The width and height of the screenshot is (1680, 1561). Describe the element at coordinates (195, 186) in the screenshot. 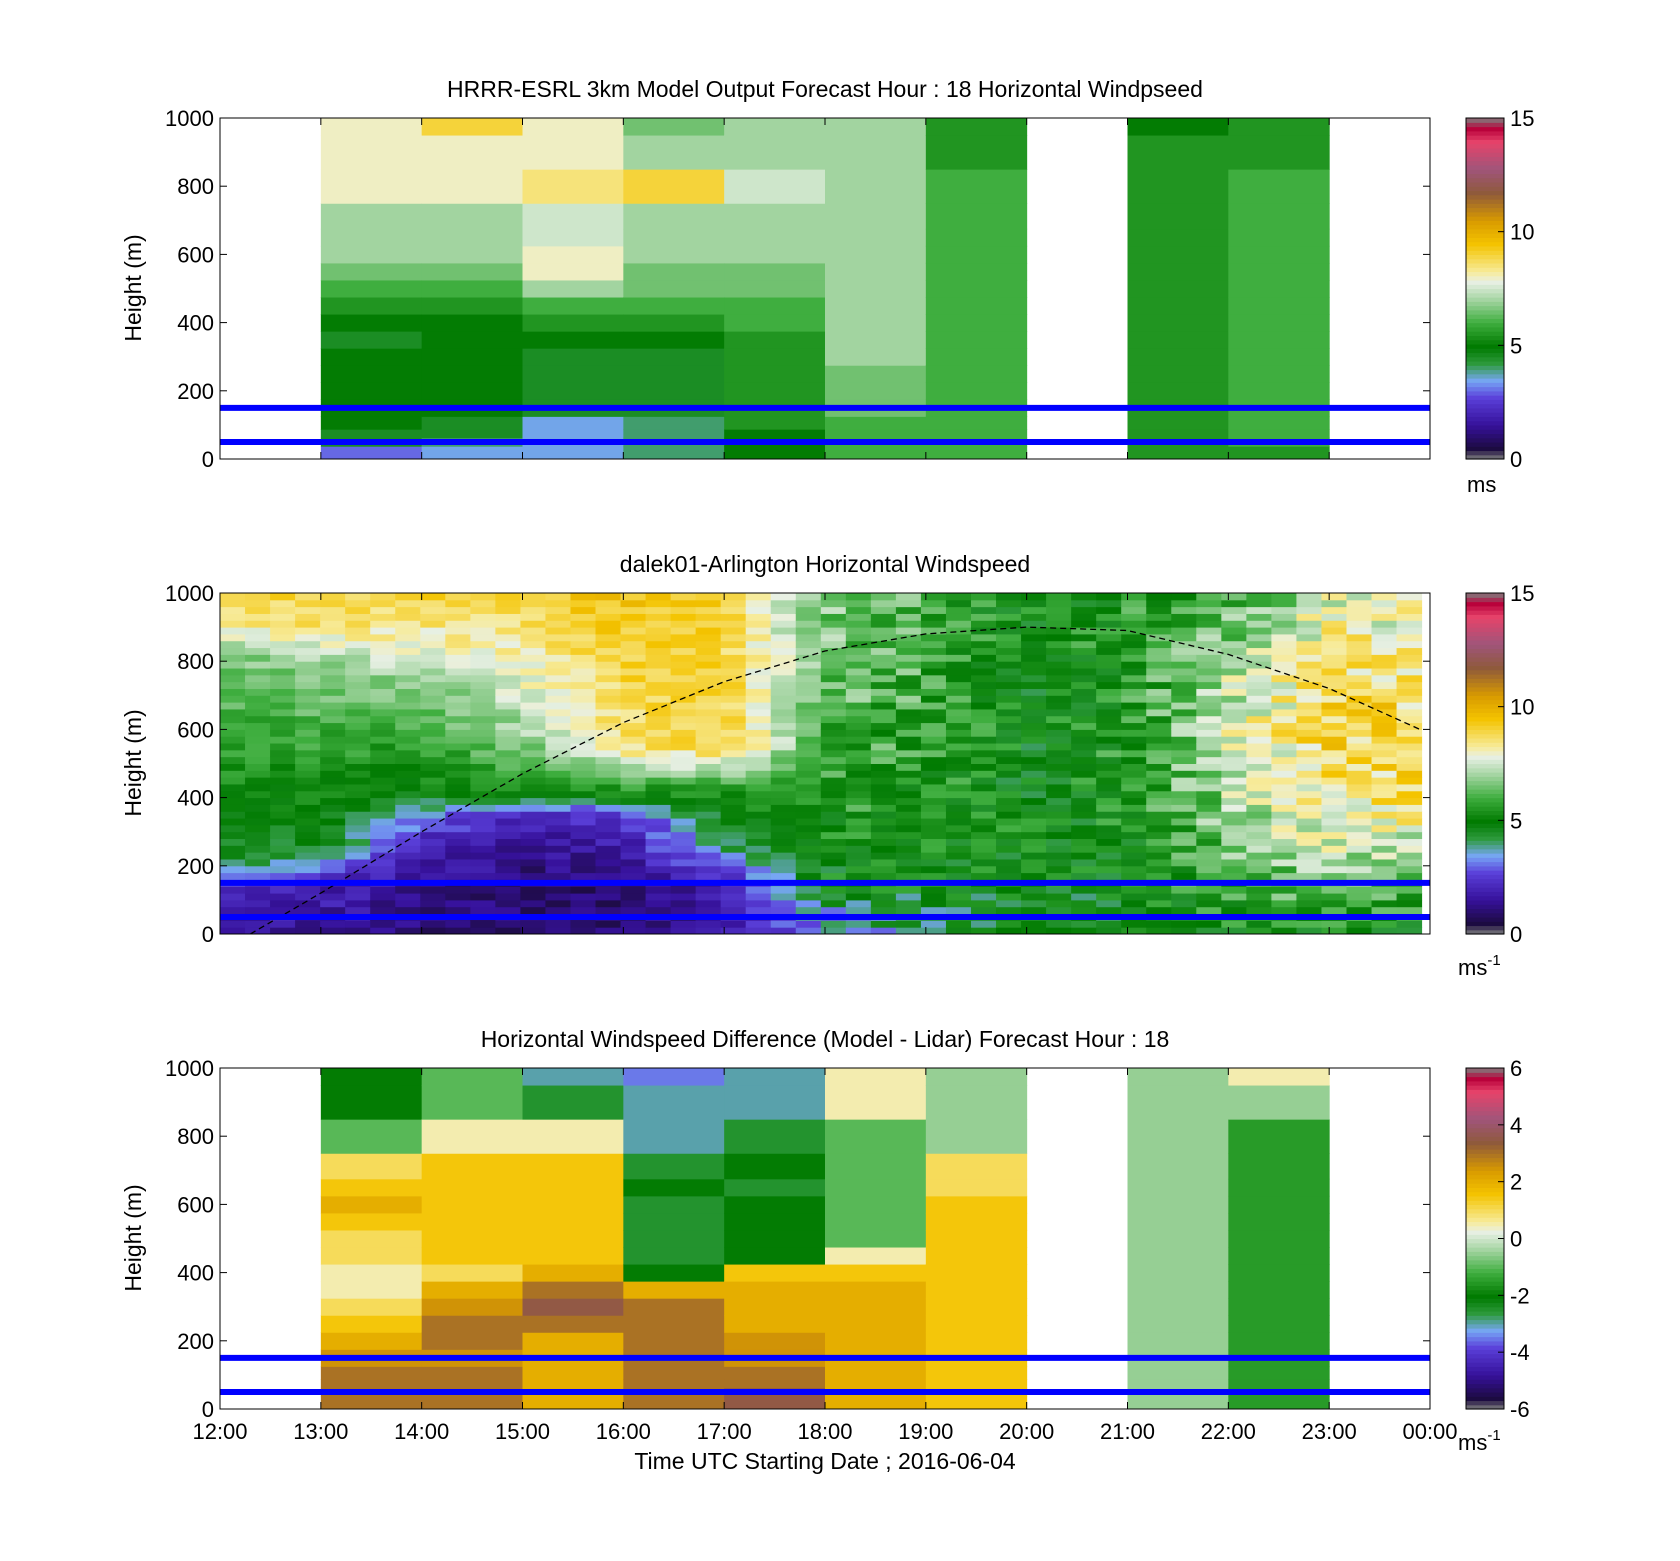

I see `y-tick-label: 800` at that location.